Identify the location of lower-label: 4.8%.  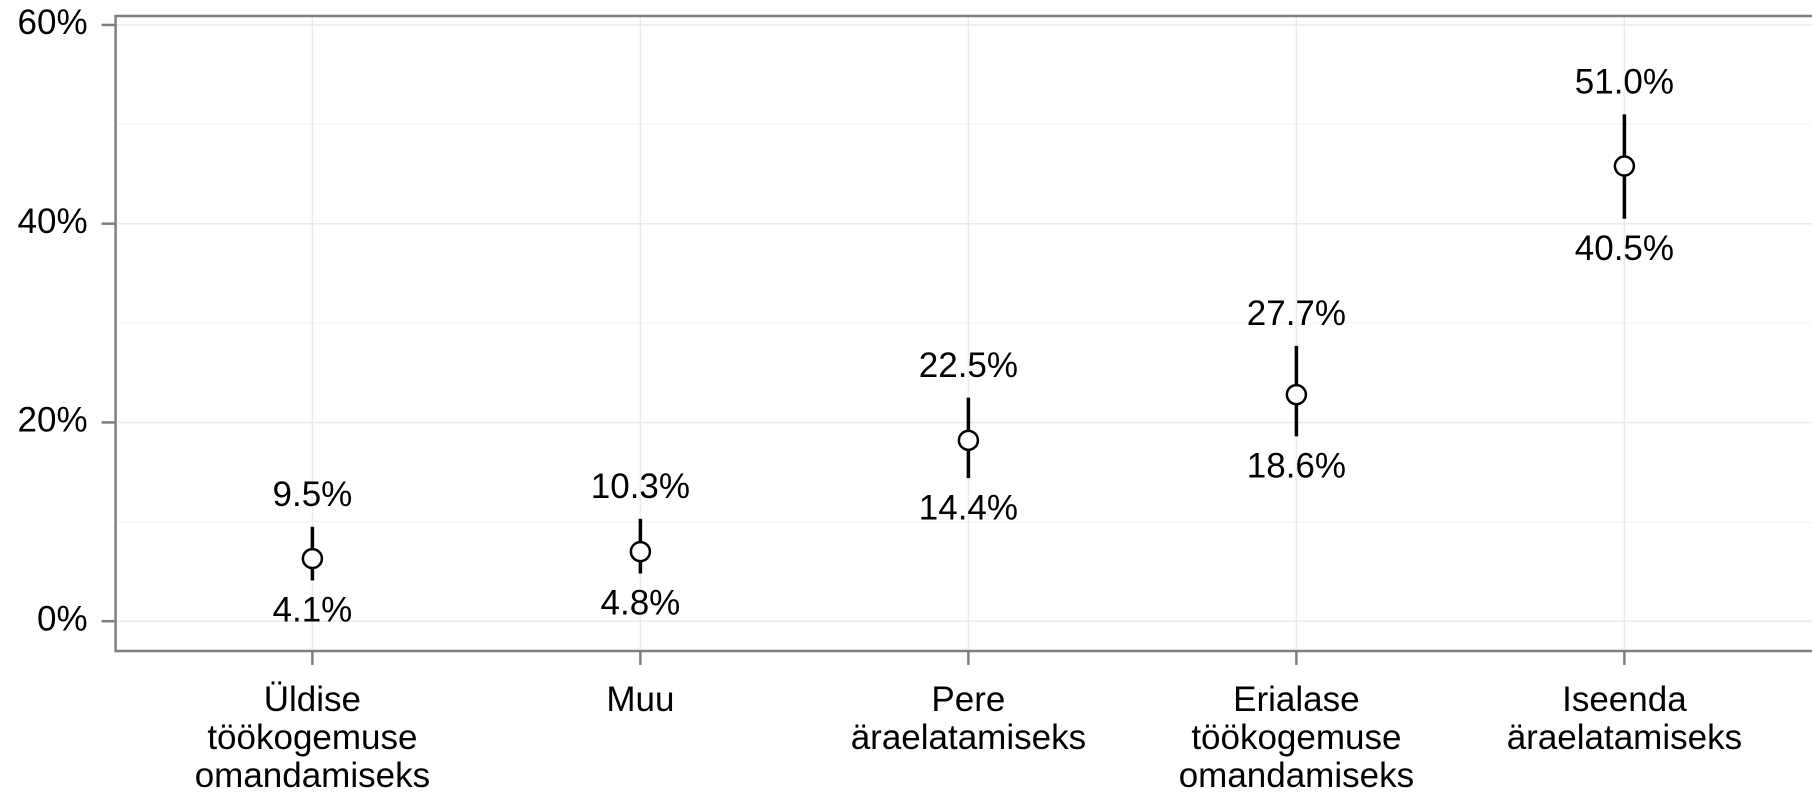
(641, 603).